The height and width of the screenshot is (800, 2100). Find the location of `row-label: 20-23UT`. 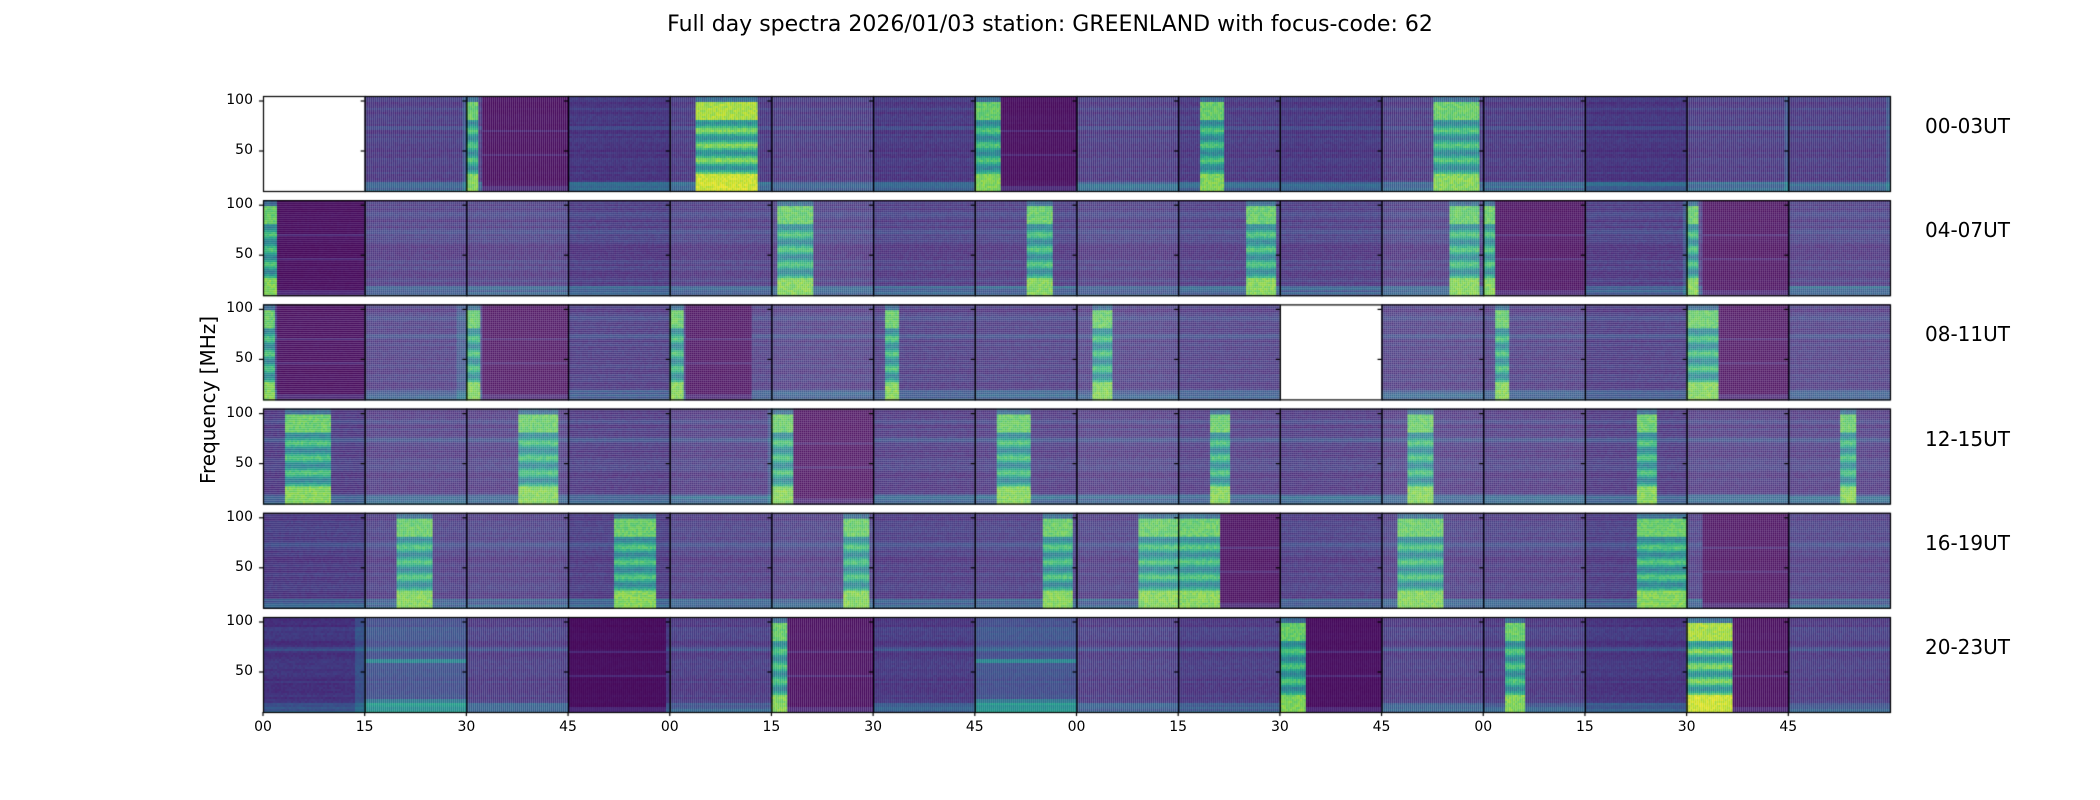

row-label: 20-23UT is located at coordinates (1967, 647).